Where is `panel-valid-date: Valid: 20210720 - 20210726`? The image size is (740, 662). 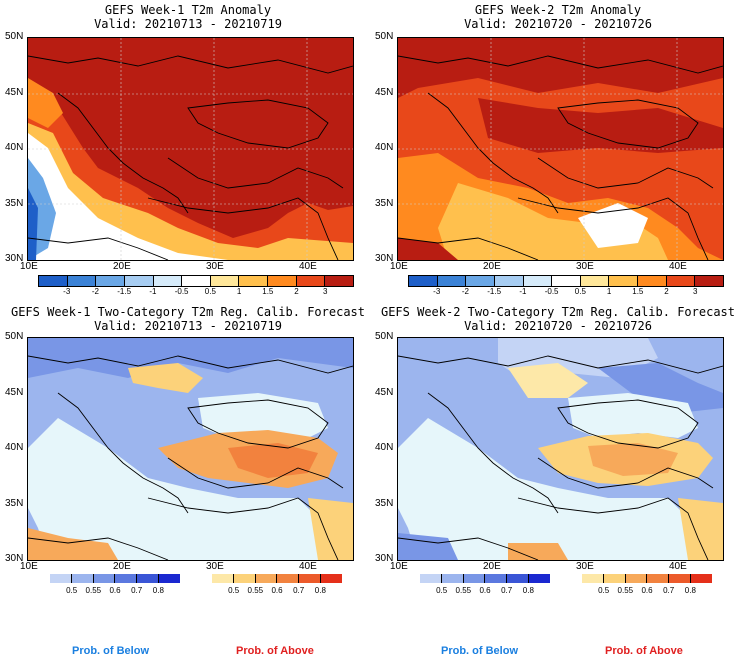
panel-valid-date: Valid: 20210720 - 20210726 is located at coordinates (558, 24).